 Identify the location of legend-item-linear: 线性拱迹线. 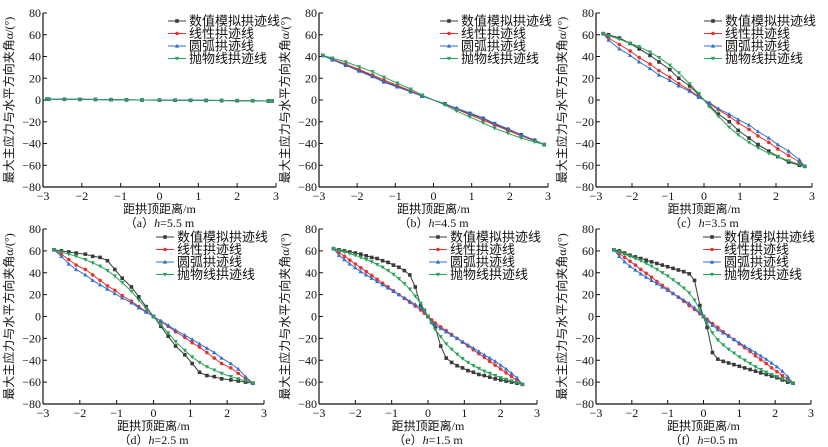
(746, 249).